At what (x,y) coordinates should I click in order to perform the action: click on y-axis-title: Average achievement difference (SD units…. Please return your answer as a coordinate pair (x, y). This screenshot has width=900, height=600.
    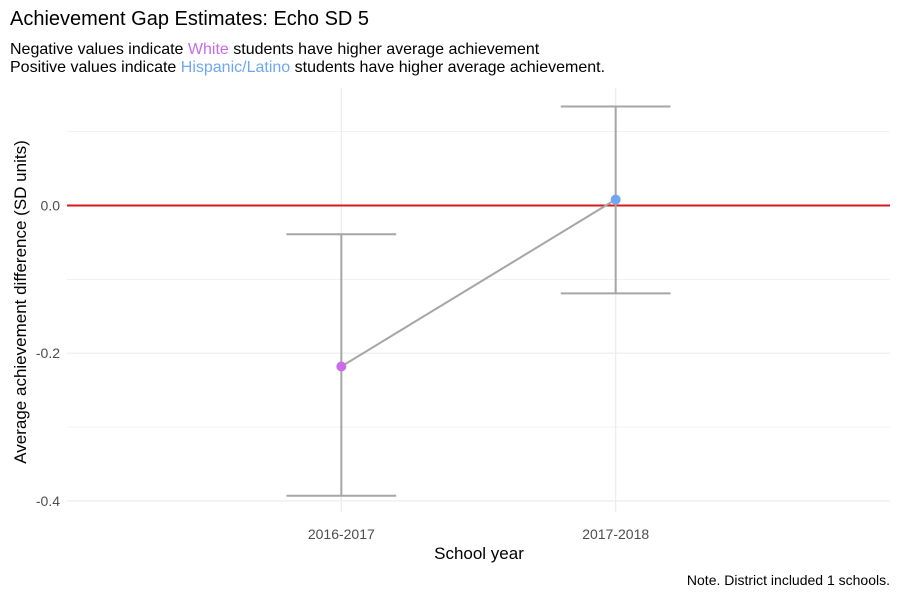
    Looking at the image, I should click on (20, 302).